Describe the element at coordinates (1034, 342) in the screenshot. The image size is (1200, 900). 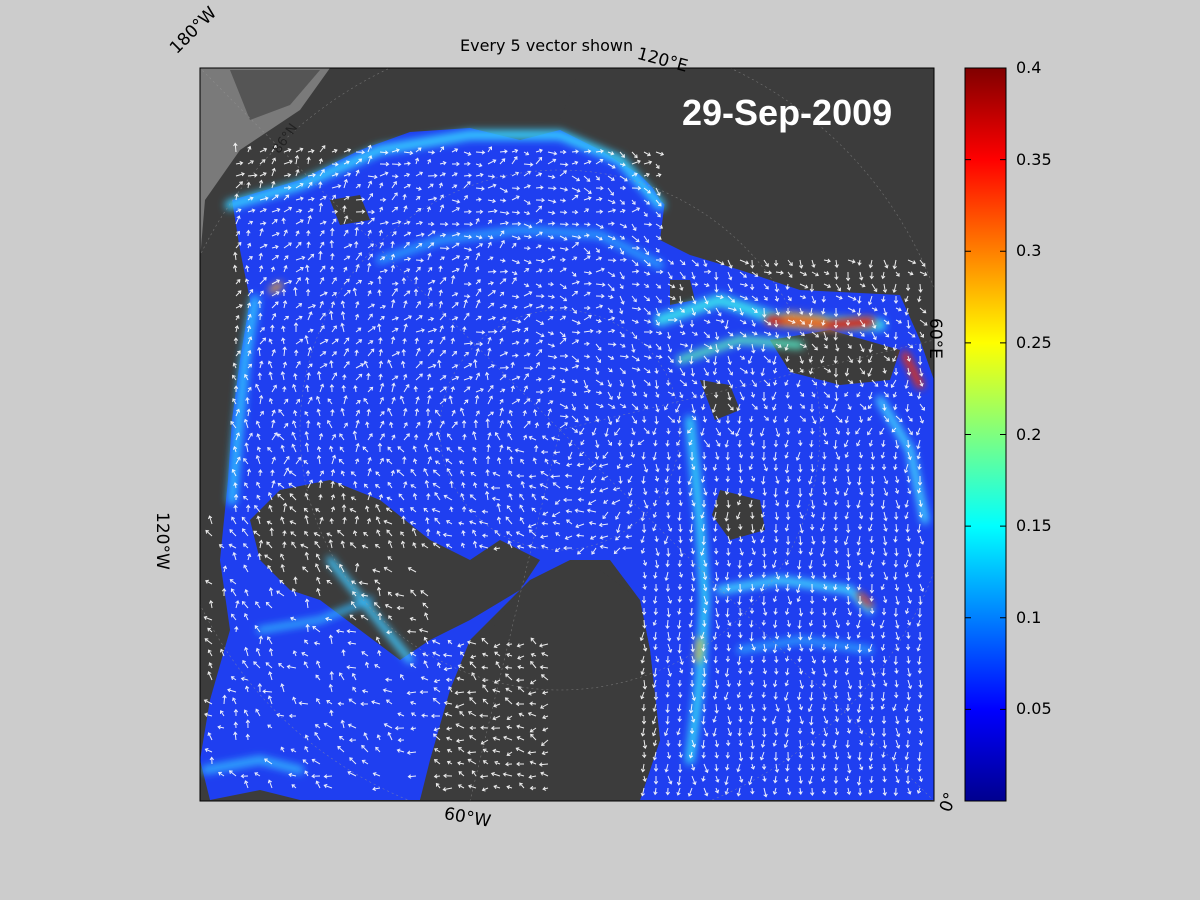
I see `colorbar-tick-label: 0.25` at that location.